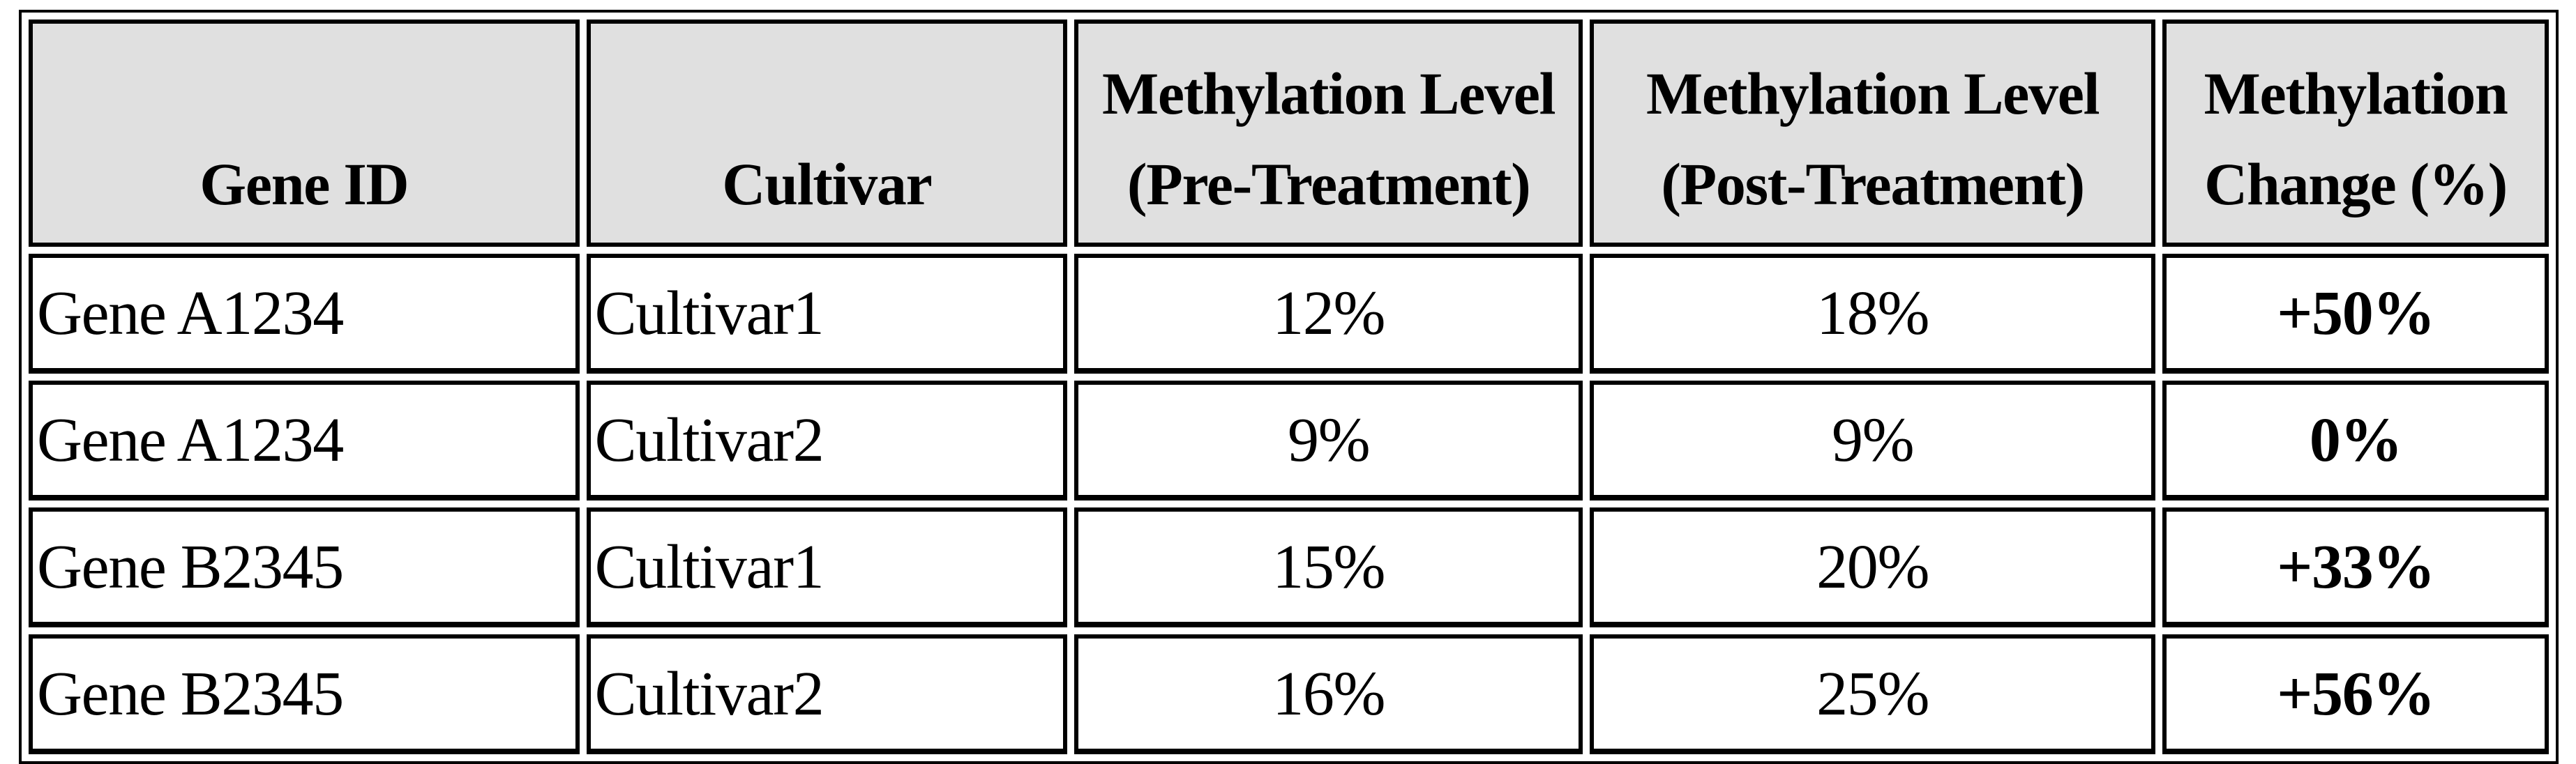 Image resolution: width=2576 pixels, height=764 pixels. What do you see at coordinates (1873, 694) in the screenshot?
I see `cell-post-treatment: 25%` at bounding box center [1873, 694].